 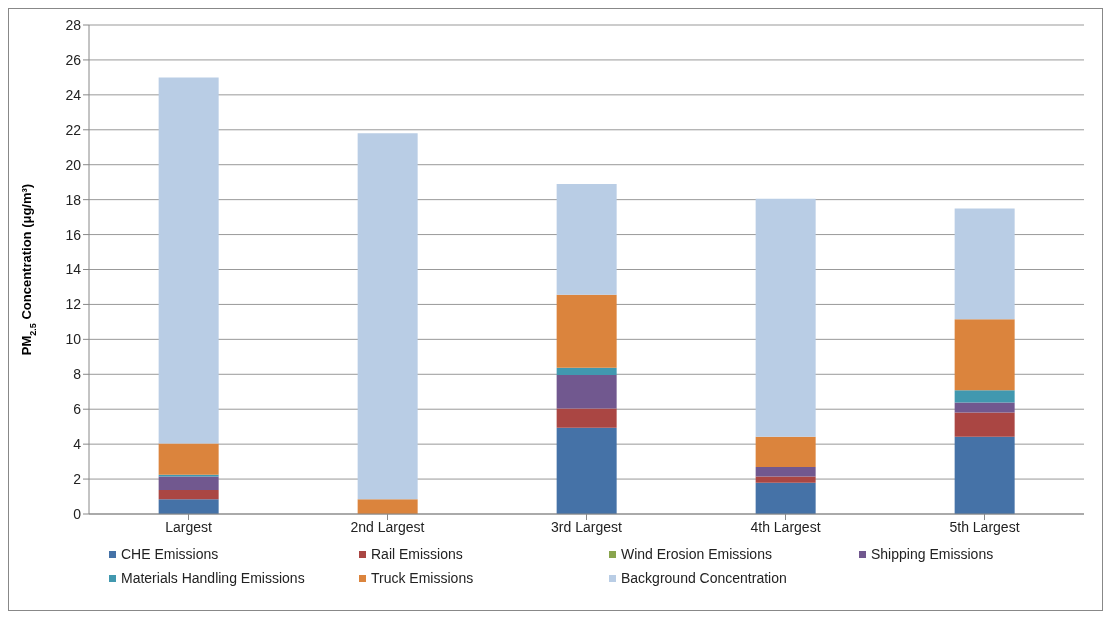 I want to click on x-tick-label: Largest, so click(x=188, y=526).